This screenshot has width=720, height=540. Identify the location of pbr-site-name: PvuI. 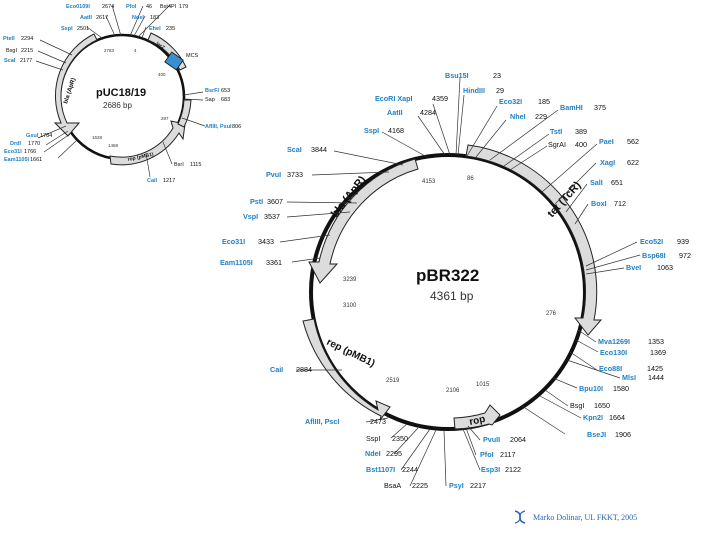
(273, 174).